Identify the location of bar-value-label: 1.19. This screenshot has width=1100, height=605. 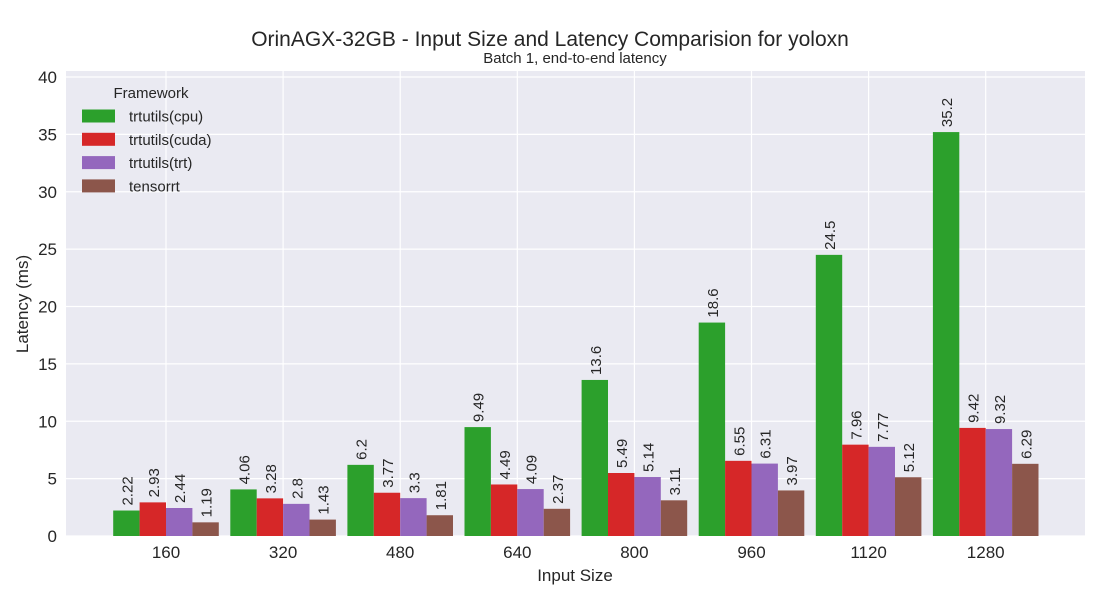
(207, 502).